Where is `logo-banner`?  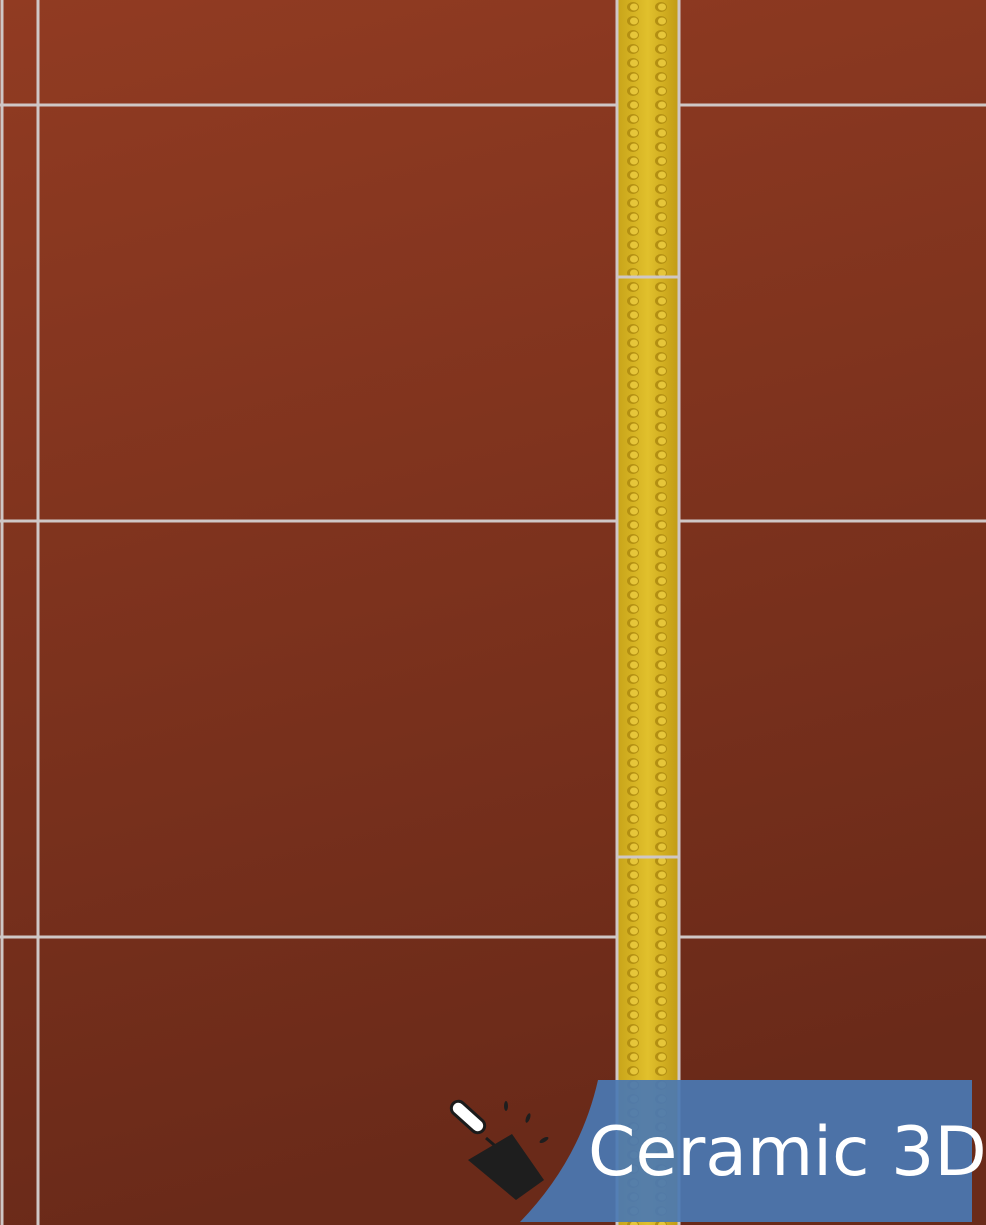
logo-banner is located at coordinates (746, 1151).